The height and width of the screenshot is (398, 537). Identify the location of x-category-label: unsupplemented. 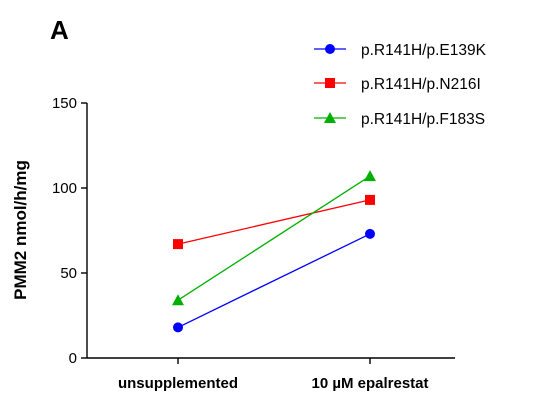
(178, 383).